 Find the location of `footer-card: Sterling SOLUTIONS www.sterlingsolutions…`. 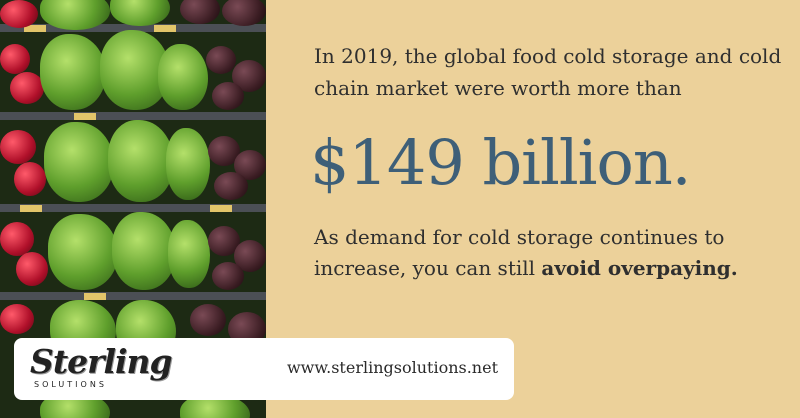

footer-card: Sterling SOLUTIONS www.sterlingsolutions… is located at coordinates (264, 369).